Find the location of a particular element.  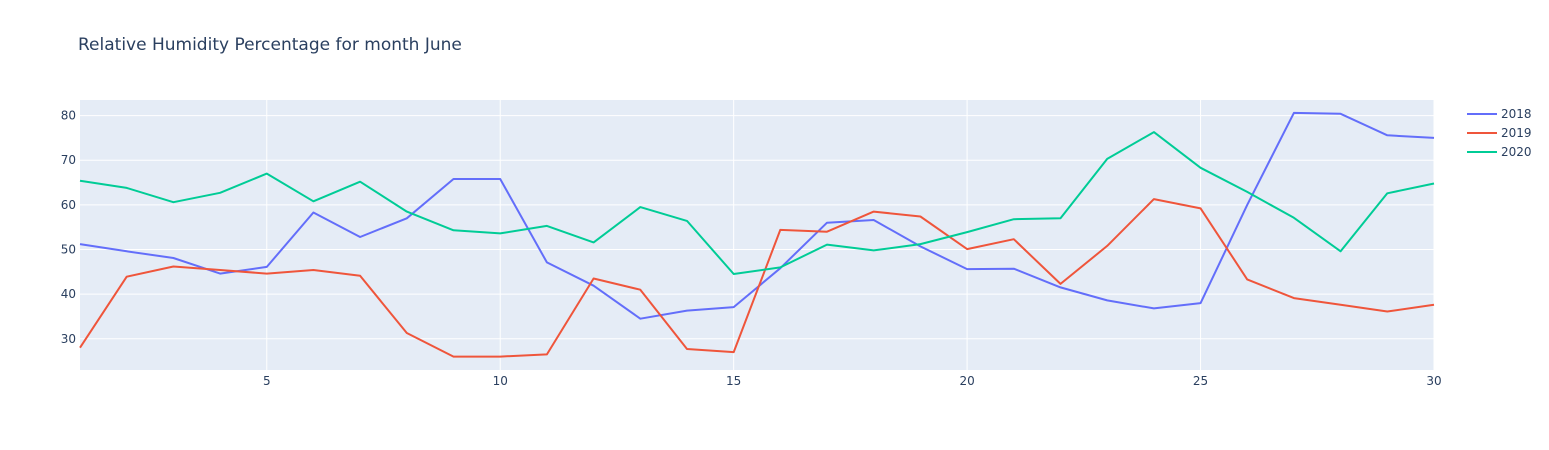

legend-item-2019: 2019 is located at coordinates (1499, 133).